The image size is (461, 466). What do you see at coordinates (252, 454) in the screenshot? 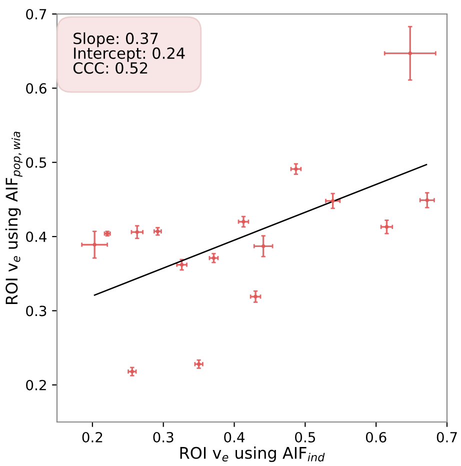
I see `x-axis-title: ROI v$_{e}$ using AIF$_{ind}$` at bounding box center [252, 454].